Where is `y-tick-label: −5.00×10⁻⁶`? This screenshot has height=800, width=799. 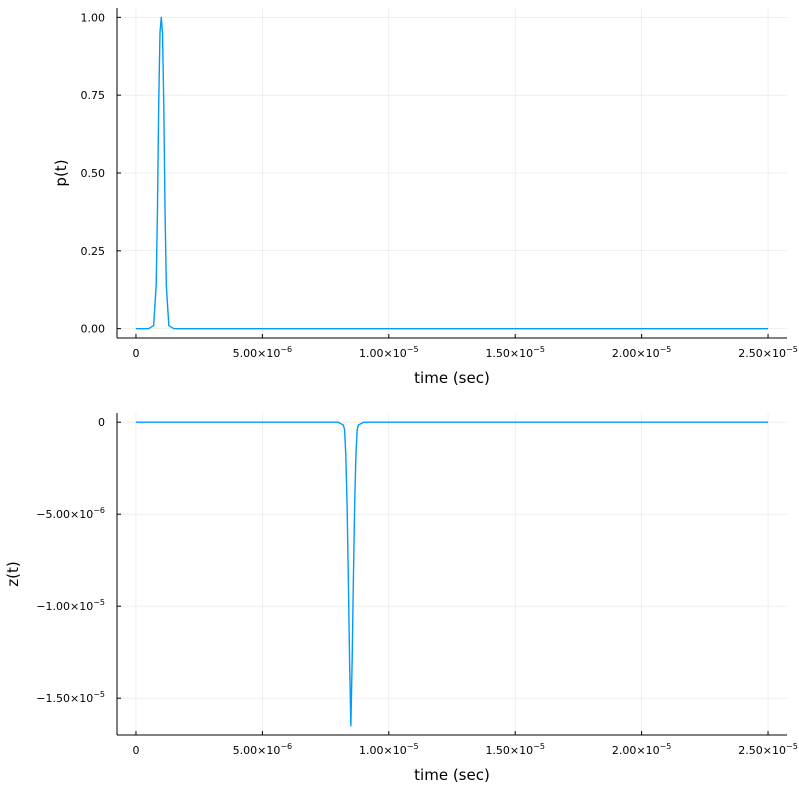 y-tick-label: −5.00×10⁻⁶ is located at coordinates (70, 513).